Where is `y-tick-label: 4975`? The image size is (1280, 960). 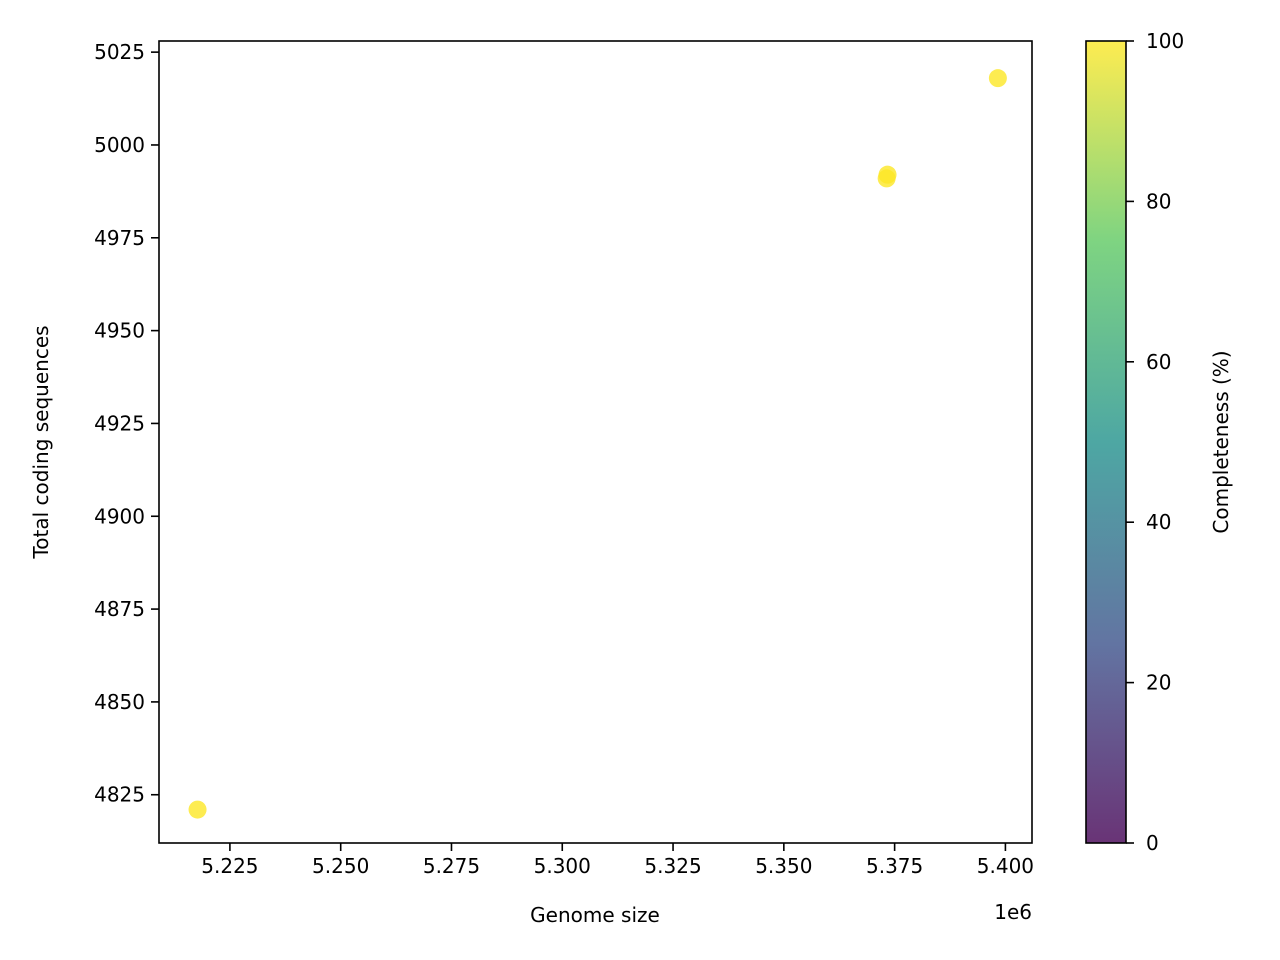 y-tick-label: 4975 is located at coordinates (119, 238).